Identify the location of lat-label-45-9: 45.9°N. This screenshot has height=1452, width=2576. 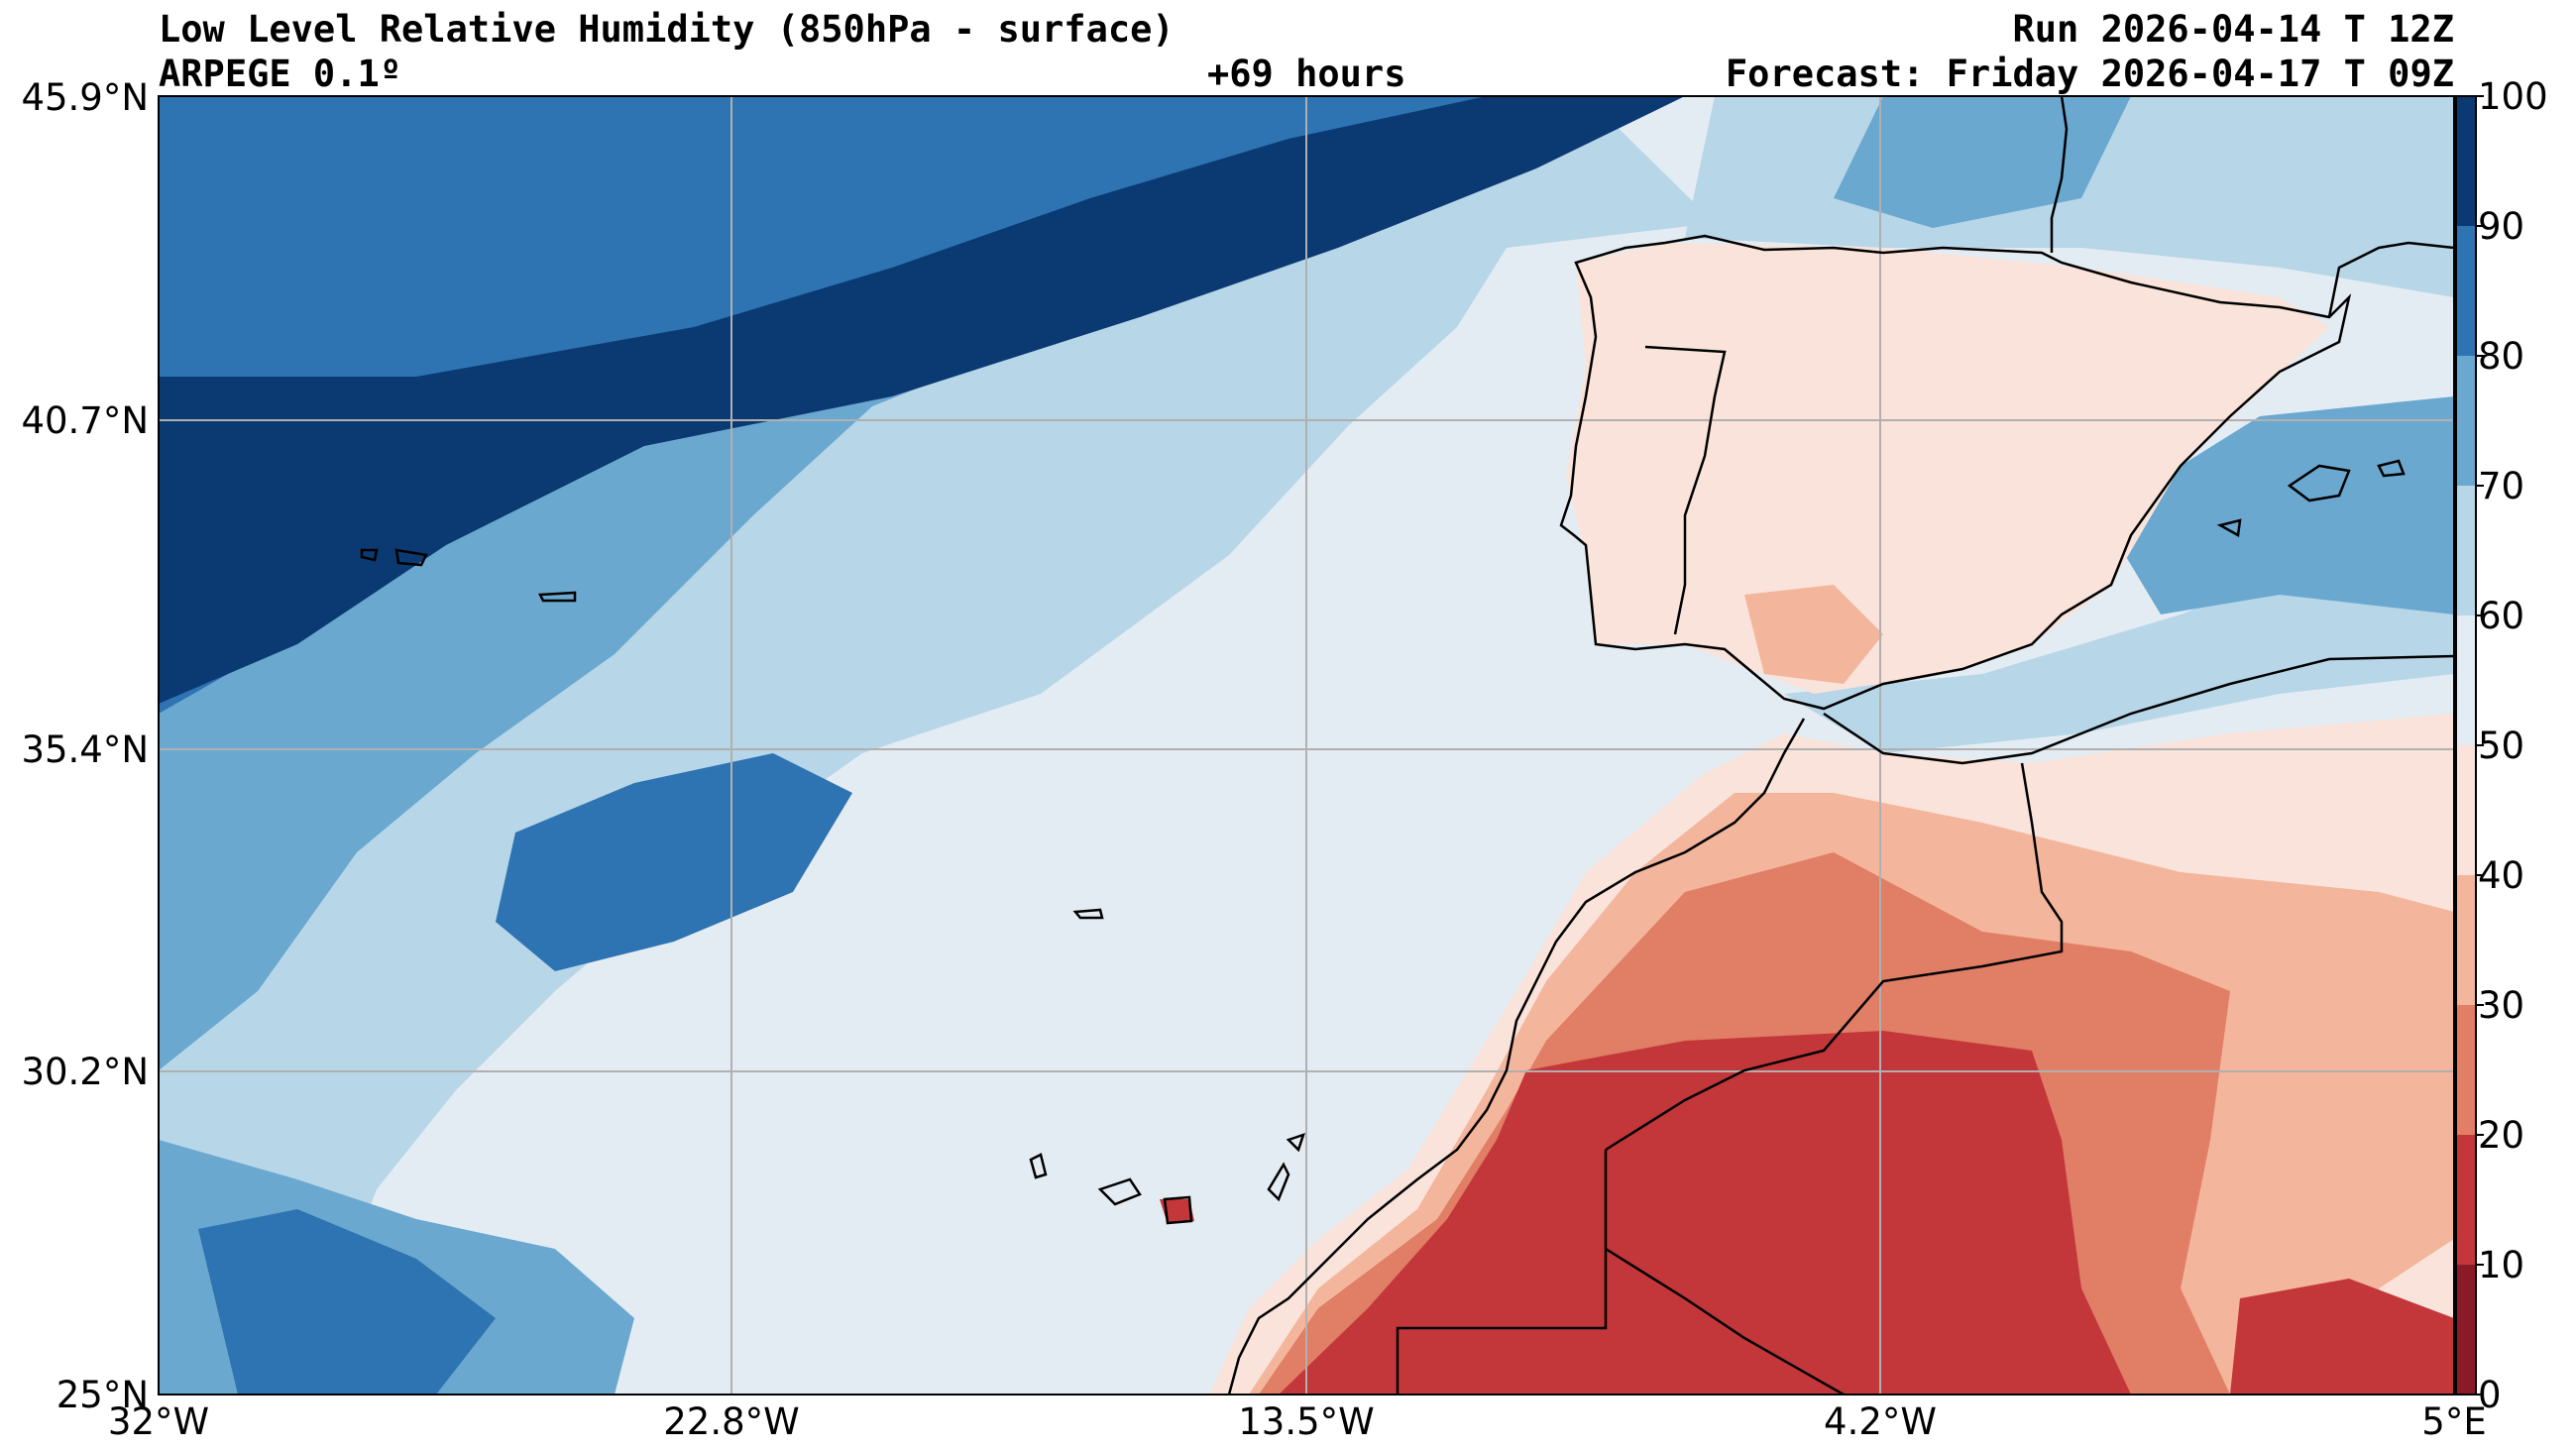
(85, 97).